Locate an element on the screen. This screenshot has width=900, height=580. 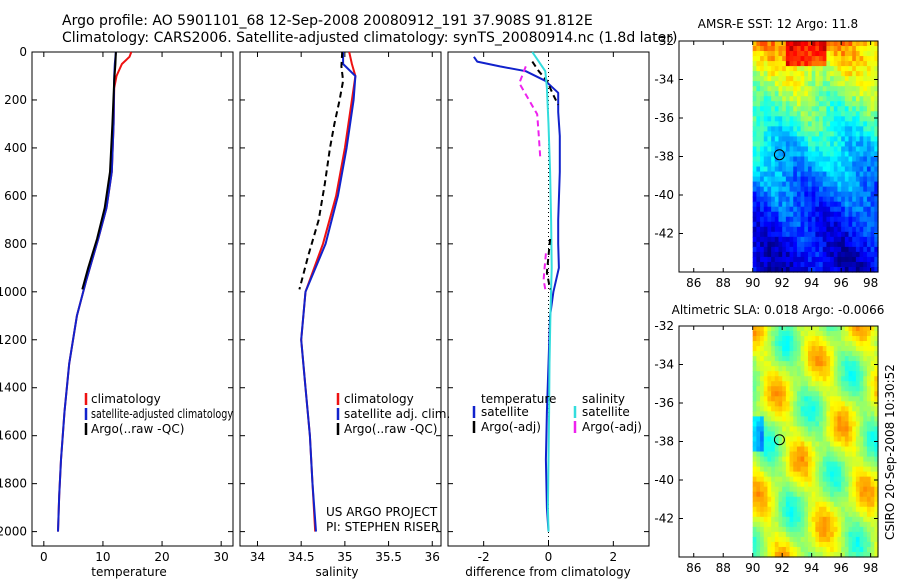
series-line-salinity-argo-adj-deep is located at coordinates (544, 271).